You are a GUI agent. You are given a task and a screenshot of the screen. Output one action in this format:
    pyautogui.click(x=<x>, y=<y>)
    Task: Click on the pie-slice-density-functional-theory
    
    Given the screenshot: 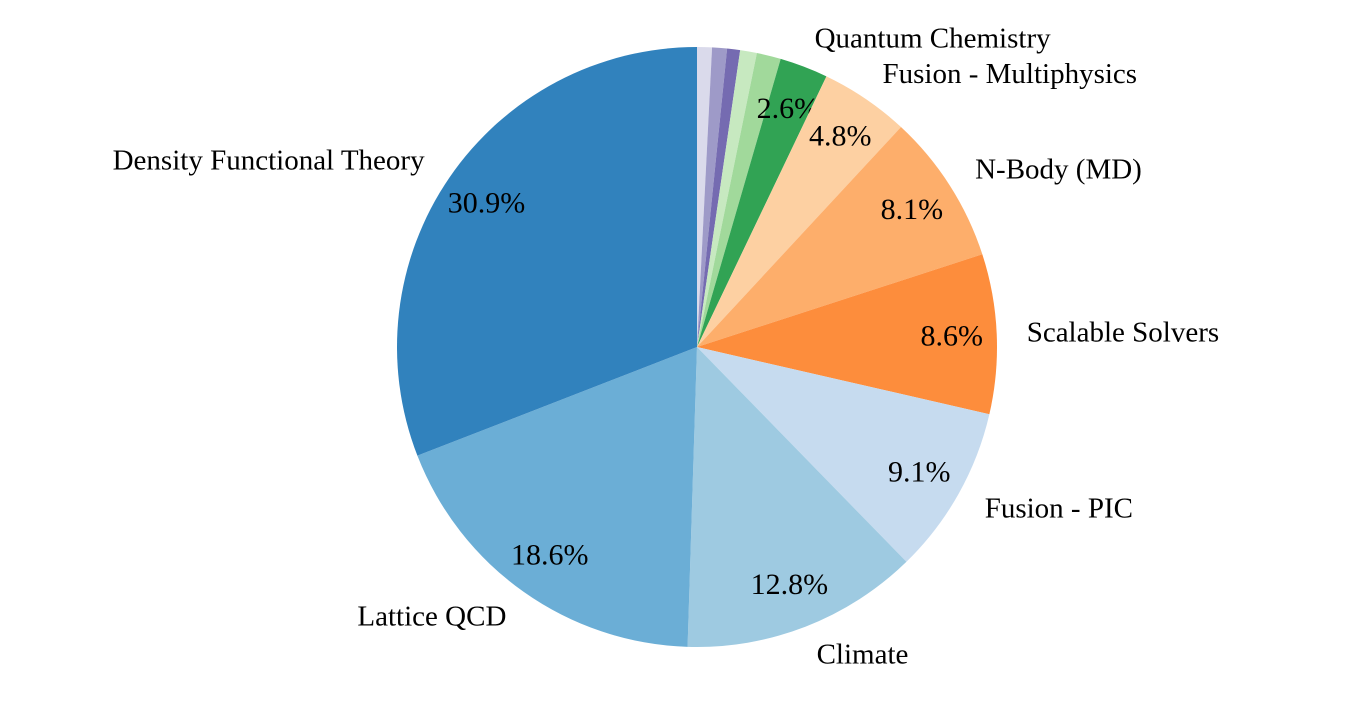 What is the action you would take?
    pyautogui.click(x=547, y=251)
    